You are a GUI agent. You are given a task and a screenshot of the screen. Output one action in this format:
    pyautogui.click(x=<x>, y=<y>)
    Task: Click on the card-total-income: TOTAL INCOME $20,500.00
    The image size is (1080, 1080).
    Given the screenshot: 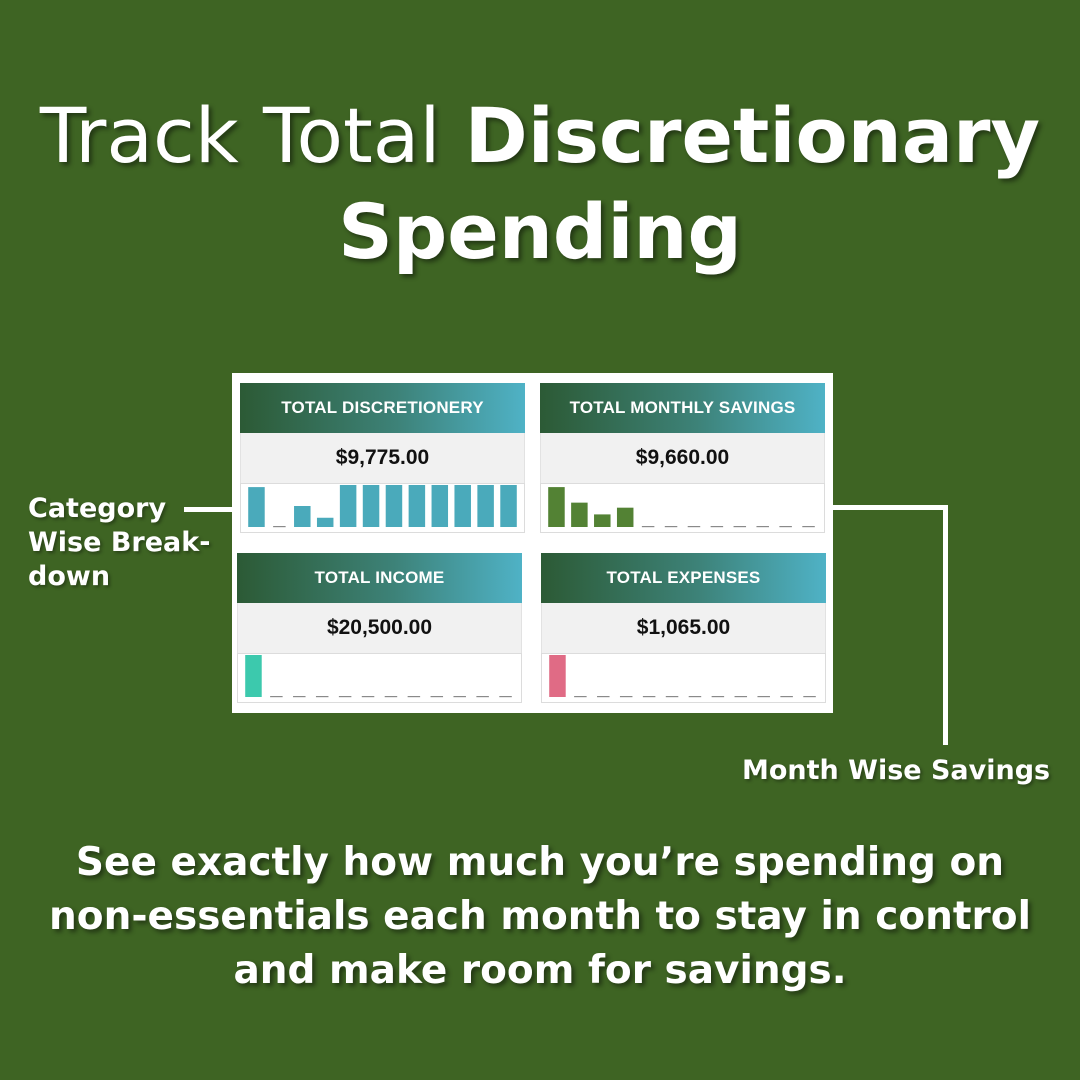 What is the action you would take?
    pyautogui.click(x=379, y=628)
    